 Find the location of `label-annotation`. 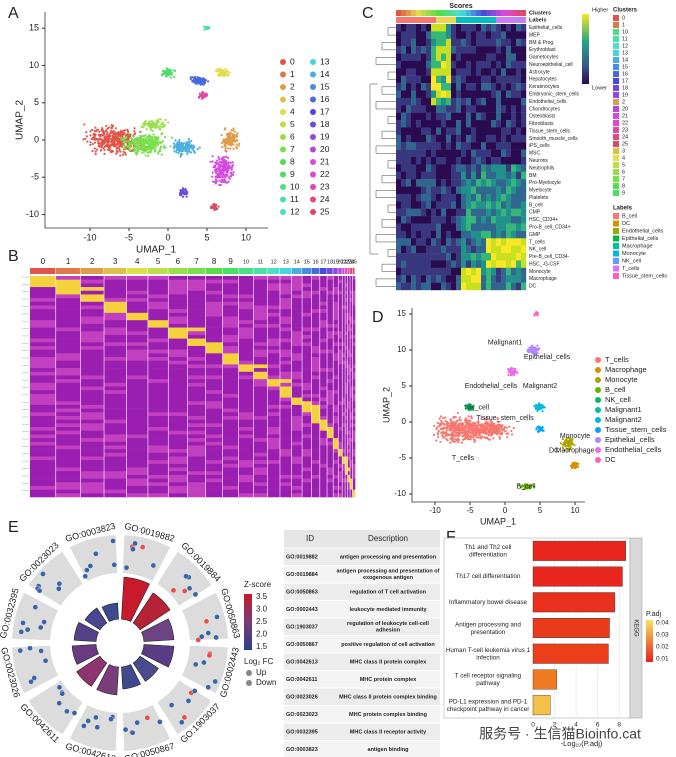

label-annotation is located at coordinates (513, 20).